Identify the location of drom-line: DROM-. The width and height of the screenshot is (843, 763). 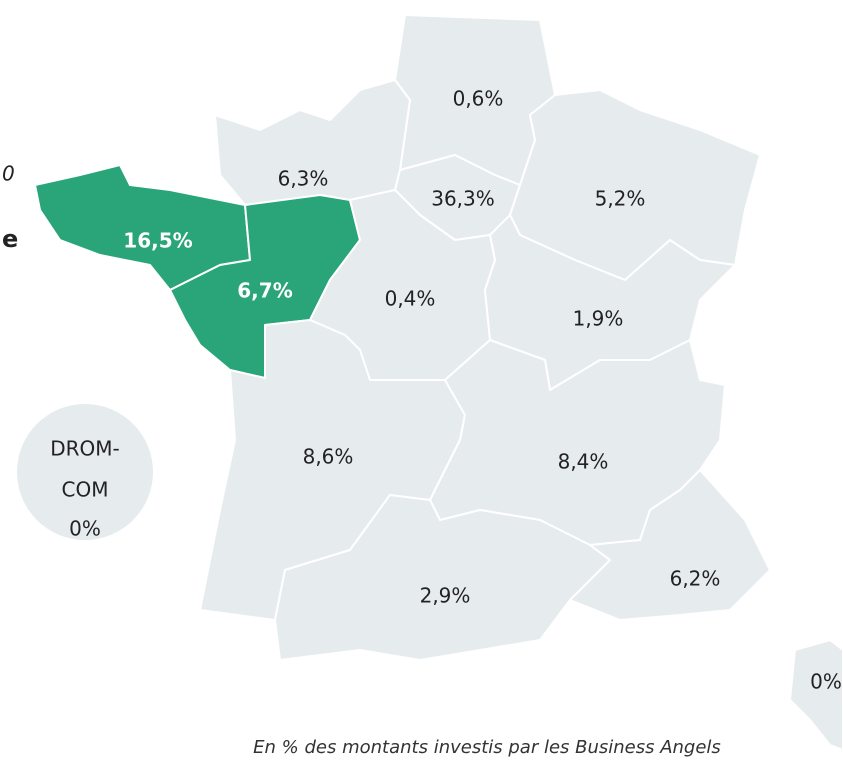
(85, 449).